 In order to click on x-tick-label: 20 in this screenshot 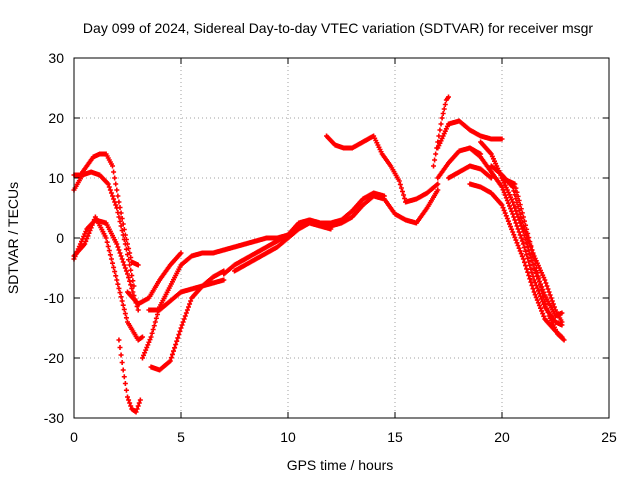, I will do `click(502, 437)`.